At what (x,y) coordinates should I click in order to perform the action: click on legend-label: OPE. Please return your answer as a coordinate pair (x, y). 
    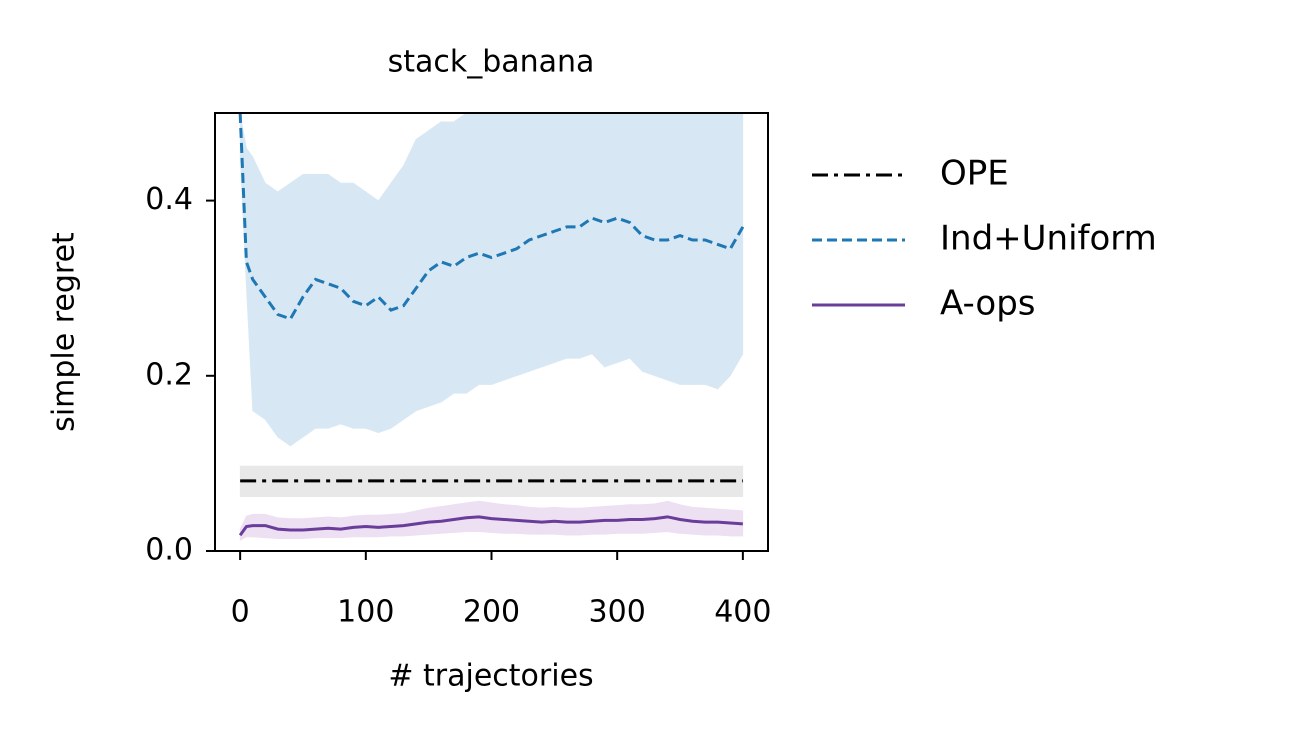
    Looking at the image, I should click on (974, 174).